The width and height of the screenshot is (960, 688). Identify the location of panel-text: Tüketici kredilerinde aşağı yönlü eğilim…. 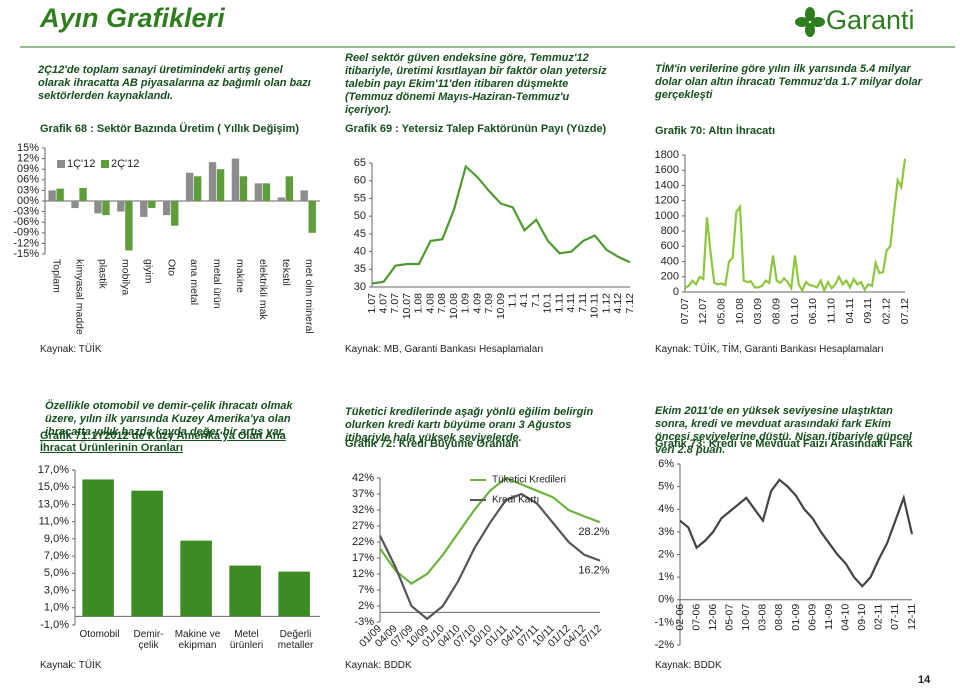
(469, 425).